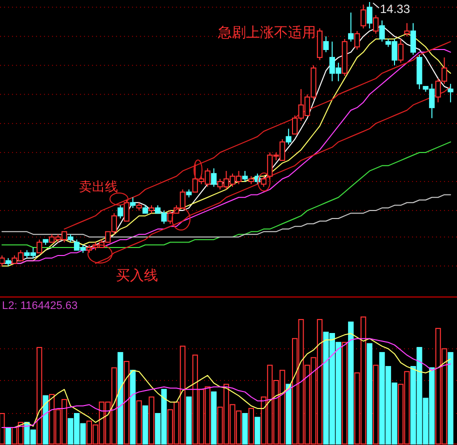 The width and height of the screenshot is (457, 445). Describe the element at coordinates (98, 186) in the screenshot. I see `annotation: 卖出线` at that location.